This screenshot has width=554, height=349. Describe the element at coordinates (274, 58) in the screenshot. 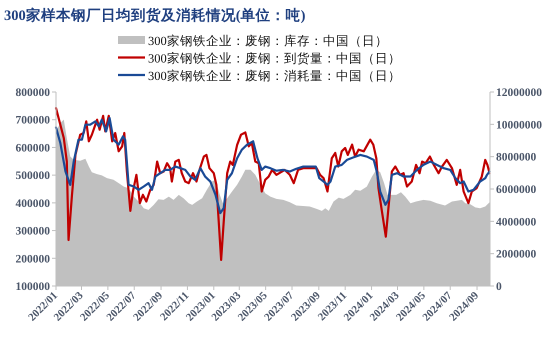

I see `legend-label: 300家钢铁企业：废钢：到货量：中国（日）` at that location.